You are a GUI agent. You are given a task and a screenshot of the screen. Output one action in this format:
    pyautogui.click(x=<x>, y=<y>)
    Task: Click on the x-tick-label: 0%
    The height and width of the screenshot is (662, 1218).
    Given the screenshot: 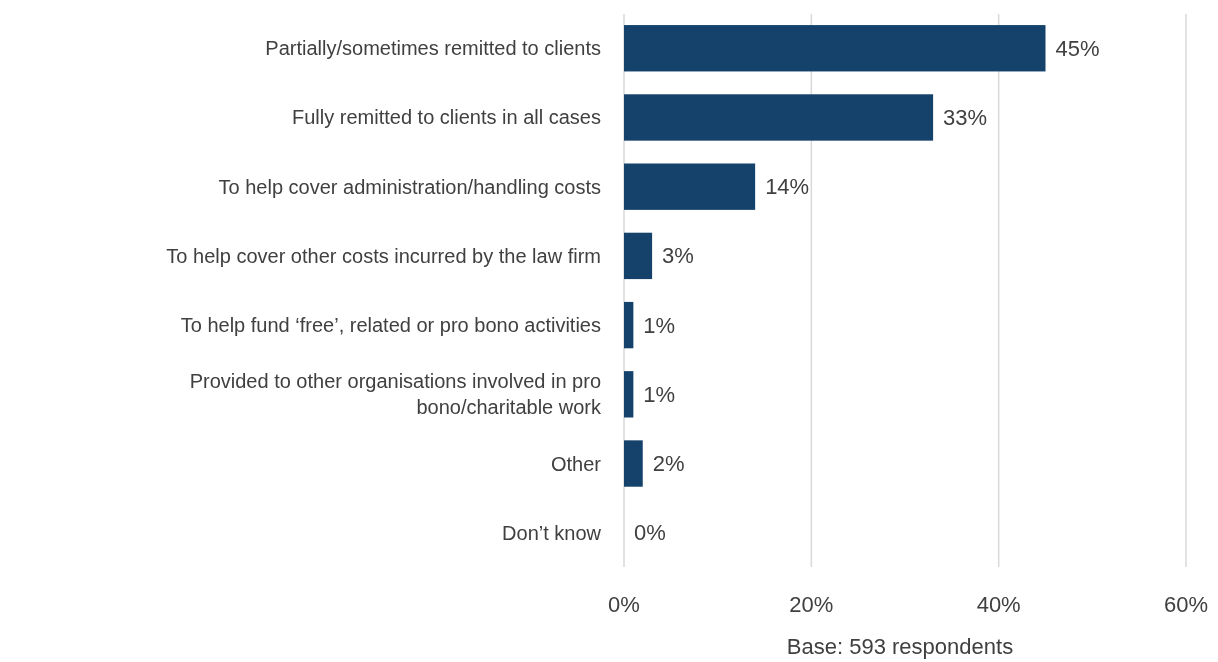 What is the action you would take?
    pyautogui.click(x=624, y=604)
    